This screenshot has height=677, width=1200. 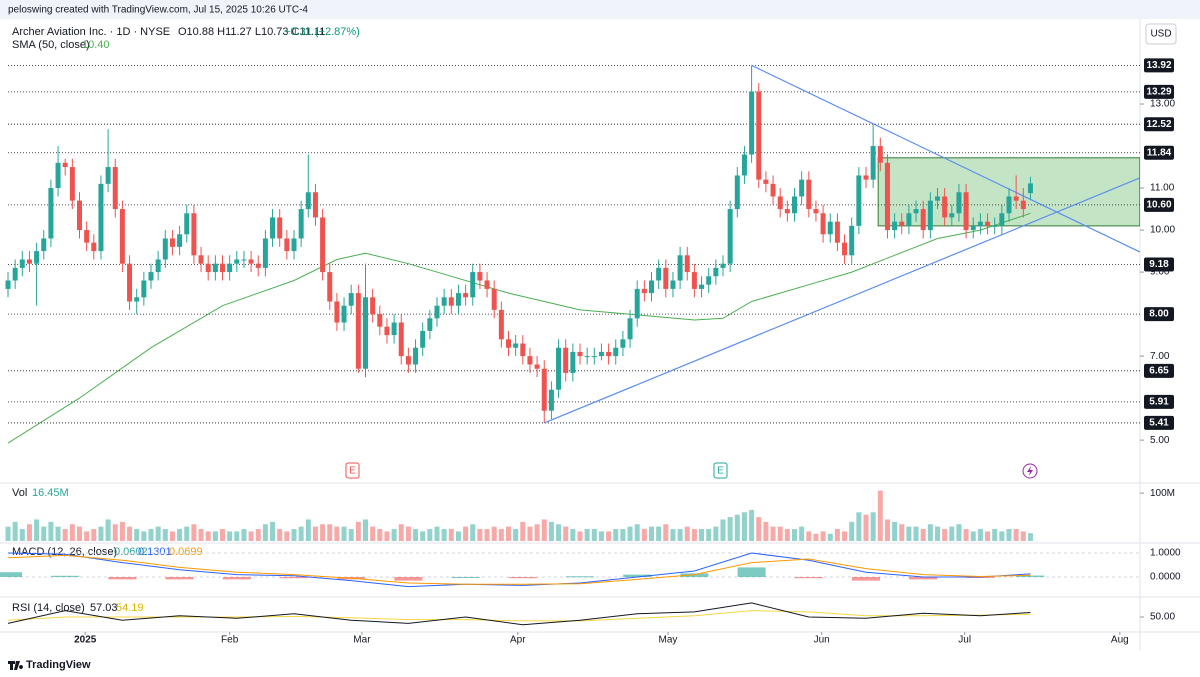 I want to click on ohlc: O10.88 H11.27 L10.73 C11.11, so click(x=251, y=32).